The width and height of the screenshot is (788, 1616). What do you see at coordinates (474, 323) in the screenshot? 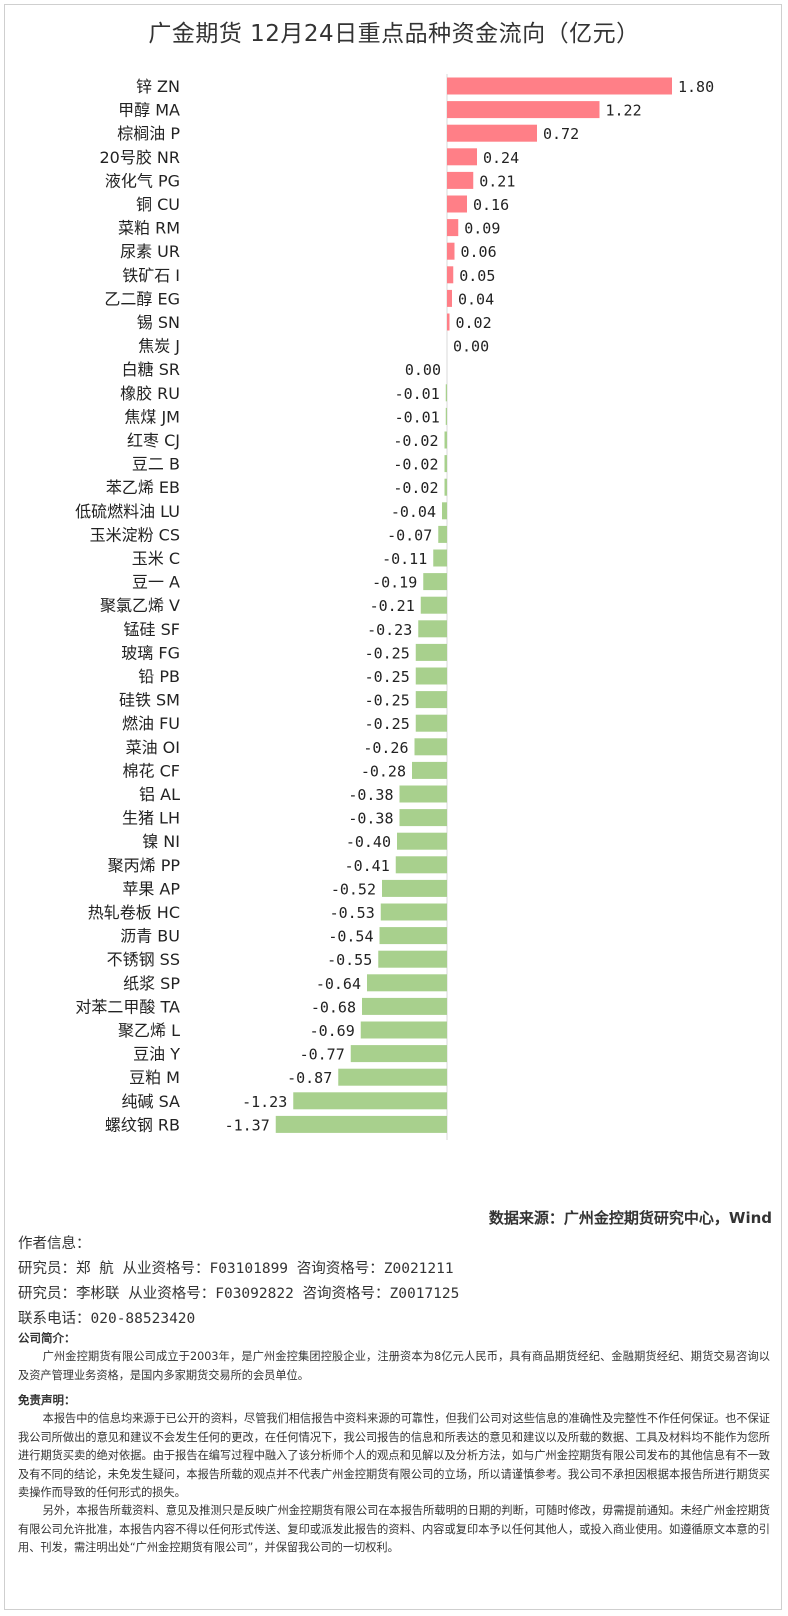
I see `value-label: 0.02` at bounding box center [474, 323].